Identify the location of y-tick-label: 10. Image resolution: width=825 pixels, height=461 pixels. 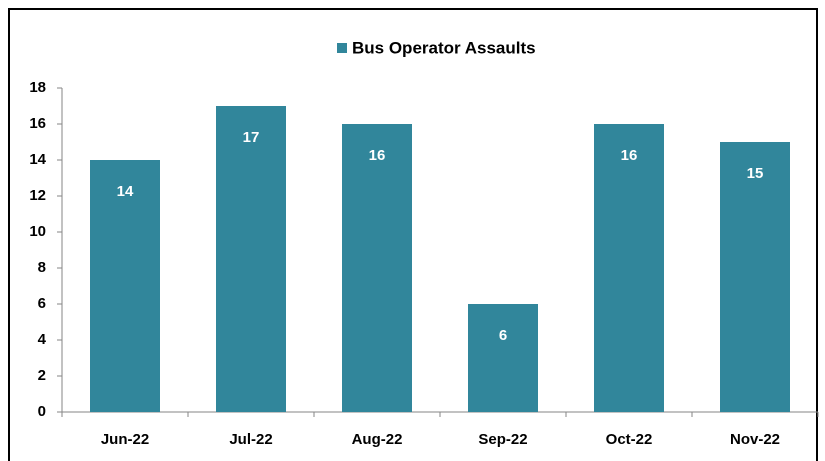
(37, 231).